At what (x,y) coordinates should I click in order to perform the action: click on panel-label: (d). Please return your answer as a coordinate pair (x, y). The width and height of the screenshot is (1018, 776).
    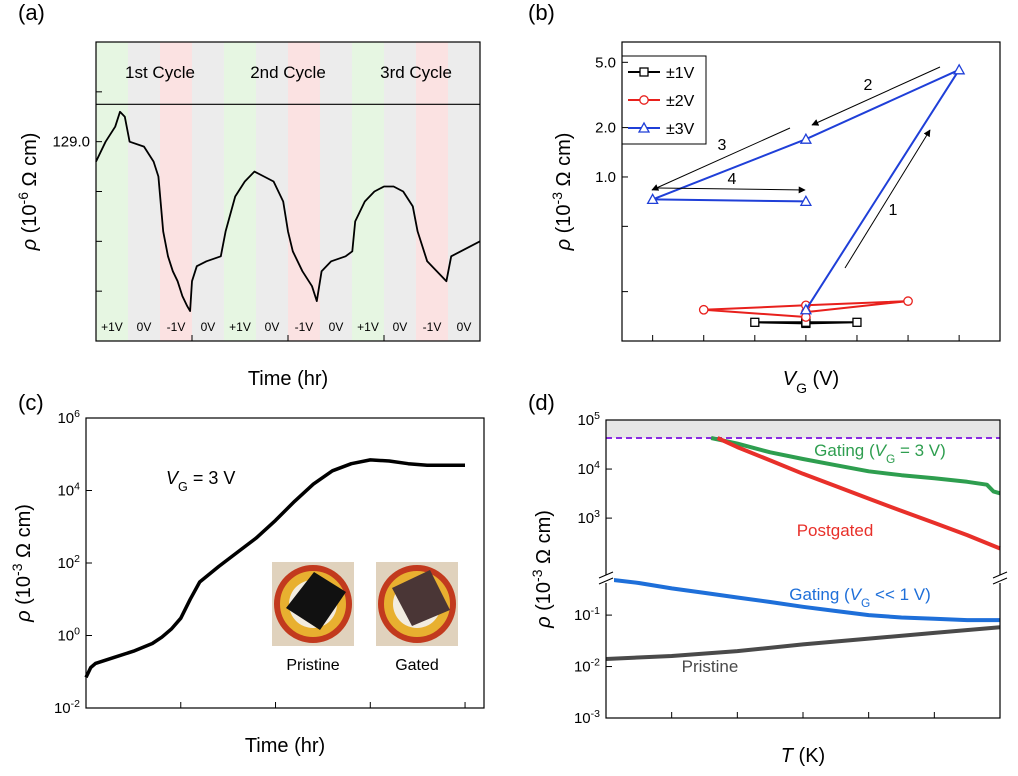
    Looking at the image, I should click on (541, 402).